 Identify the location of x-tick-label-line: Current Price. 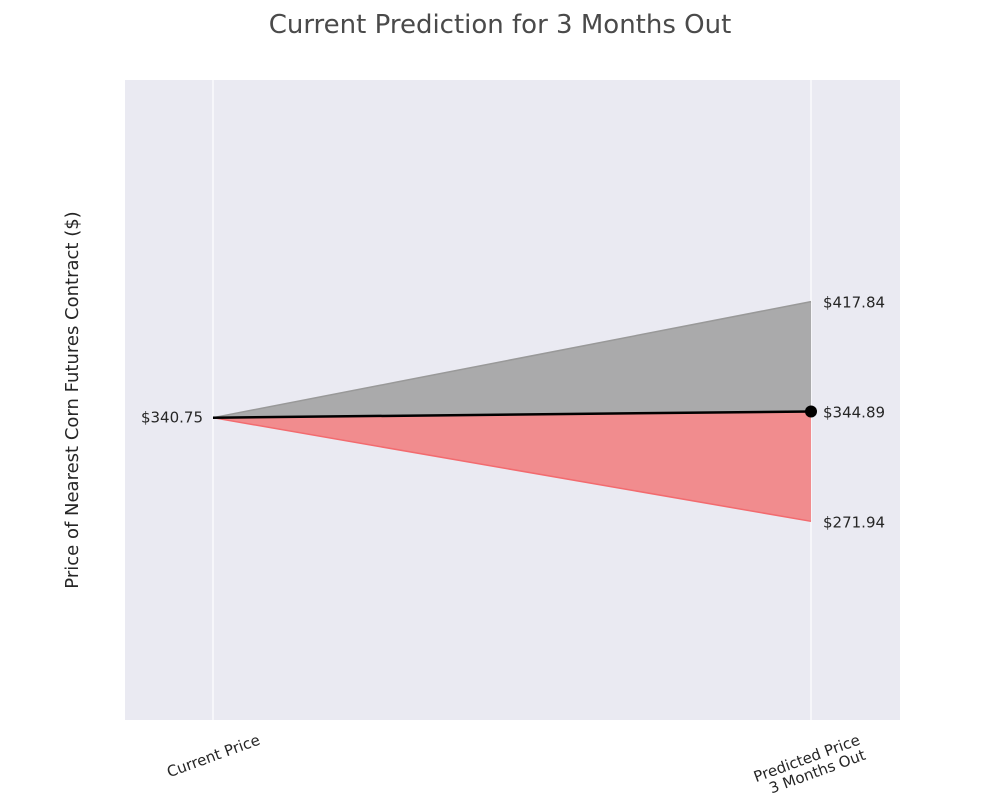
(213, 756).